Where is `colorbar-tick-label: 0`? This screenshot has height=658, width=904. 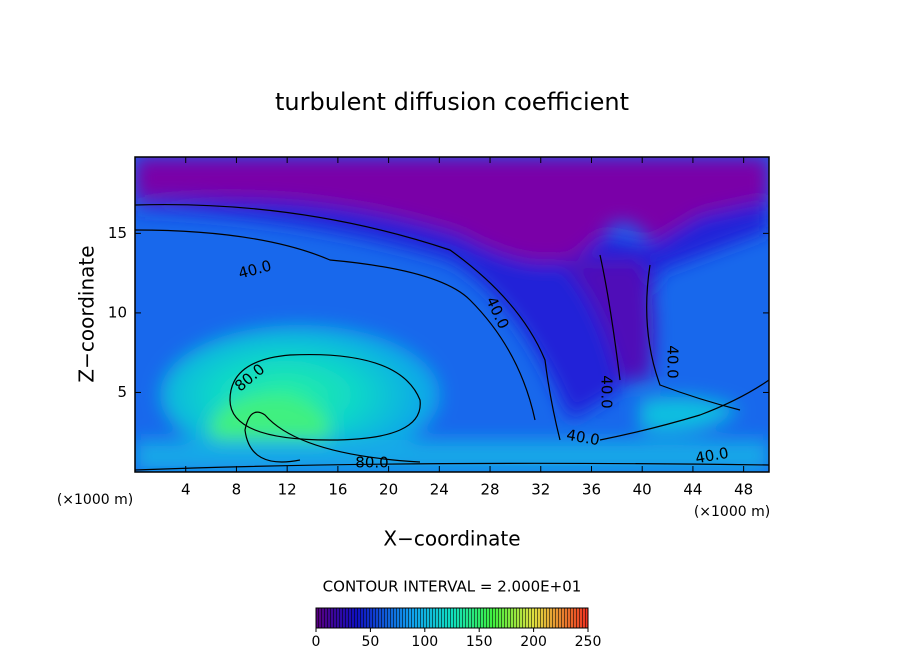 colorbar-tick-label: 0 is located at coordinates (316, 642).